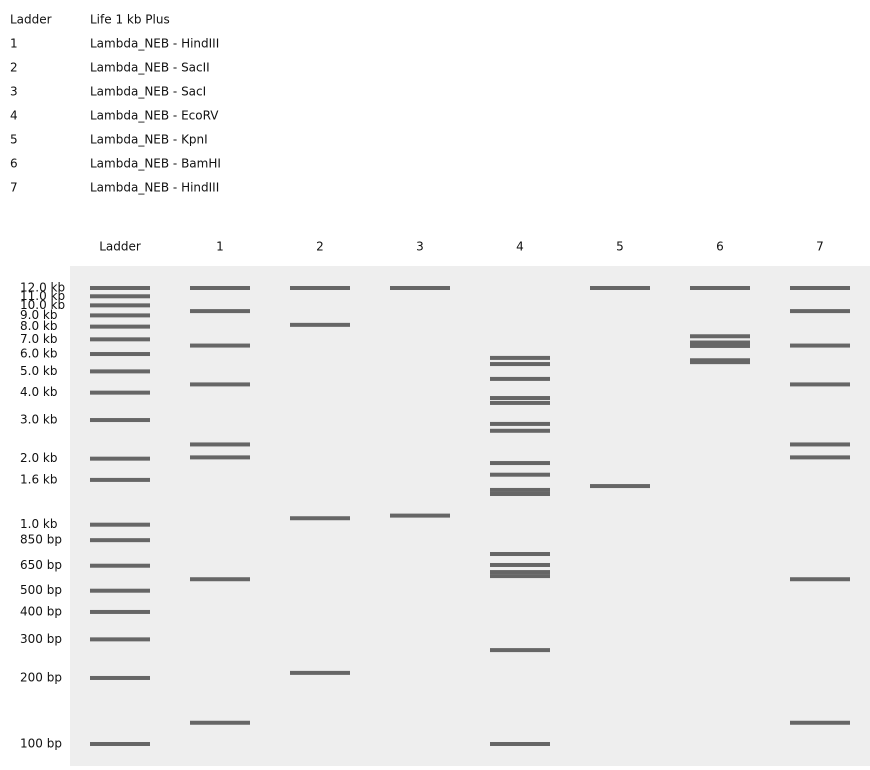  Describe the element at coordinates (42, 288) in the screenshot. I see `size-label: 12.0 kb` at that location.